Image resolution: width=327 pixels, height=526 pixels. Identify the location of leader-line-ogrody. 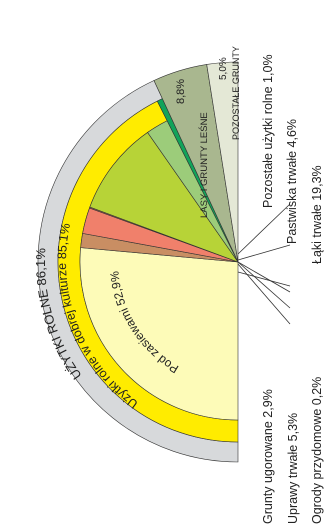
(264, 294).